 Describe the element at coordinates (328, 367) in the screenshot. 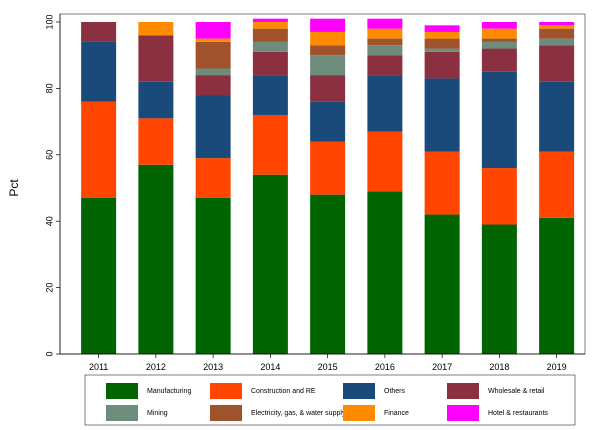

I see `x-tick-label: 2015` at that location.